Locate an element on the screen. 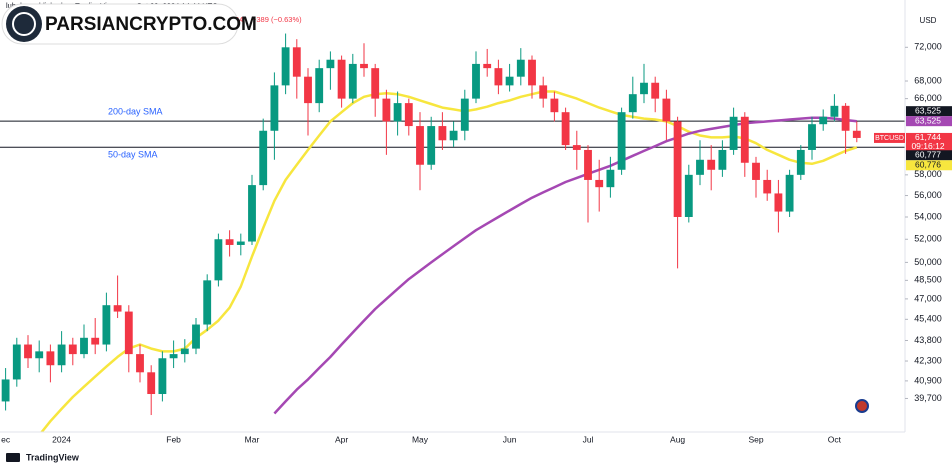 This screenshot has width=952, height=466. y-tick-label: 52,000 is located at coordinates (928, 239).